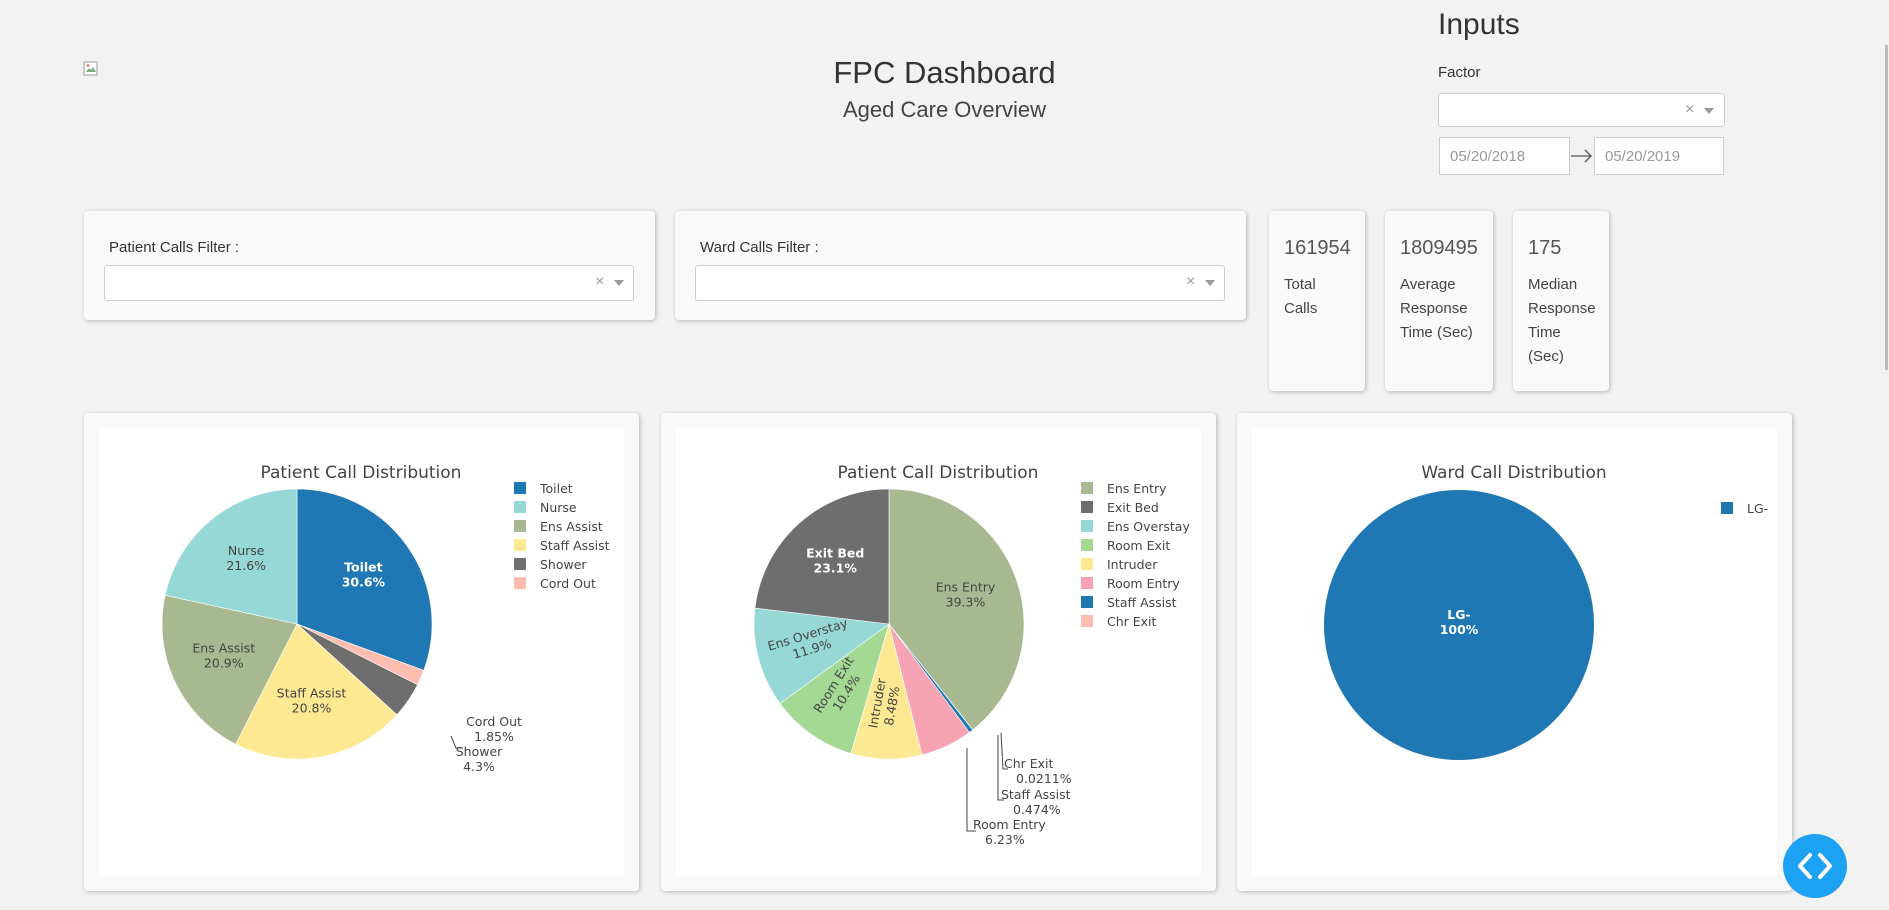 This screenshot has height=910, width=1889. I want to click on legend-label: Cord Out, so click(568, 583).